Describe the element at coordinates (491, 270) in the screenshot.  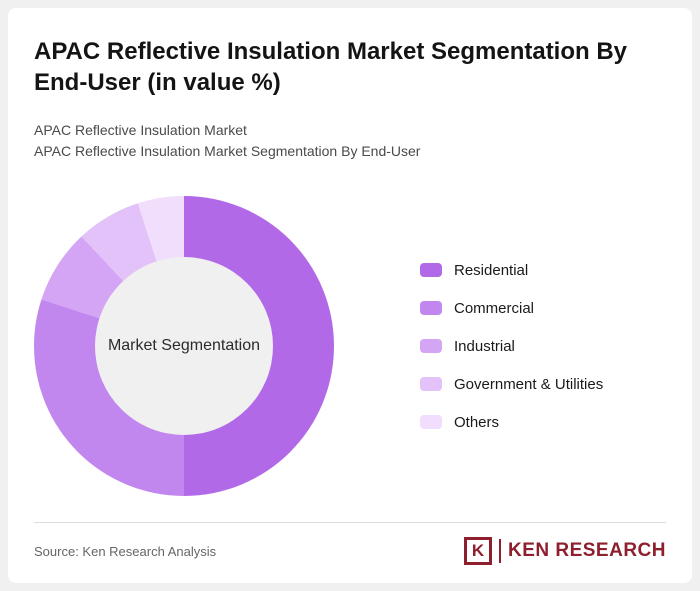
I see `legend-label: Residential` at that location.